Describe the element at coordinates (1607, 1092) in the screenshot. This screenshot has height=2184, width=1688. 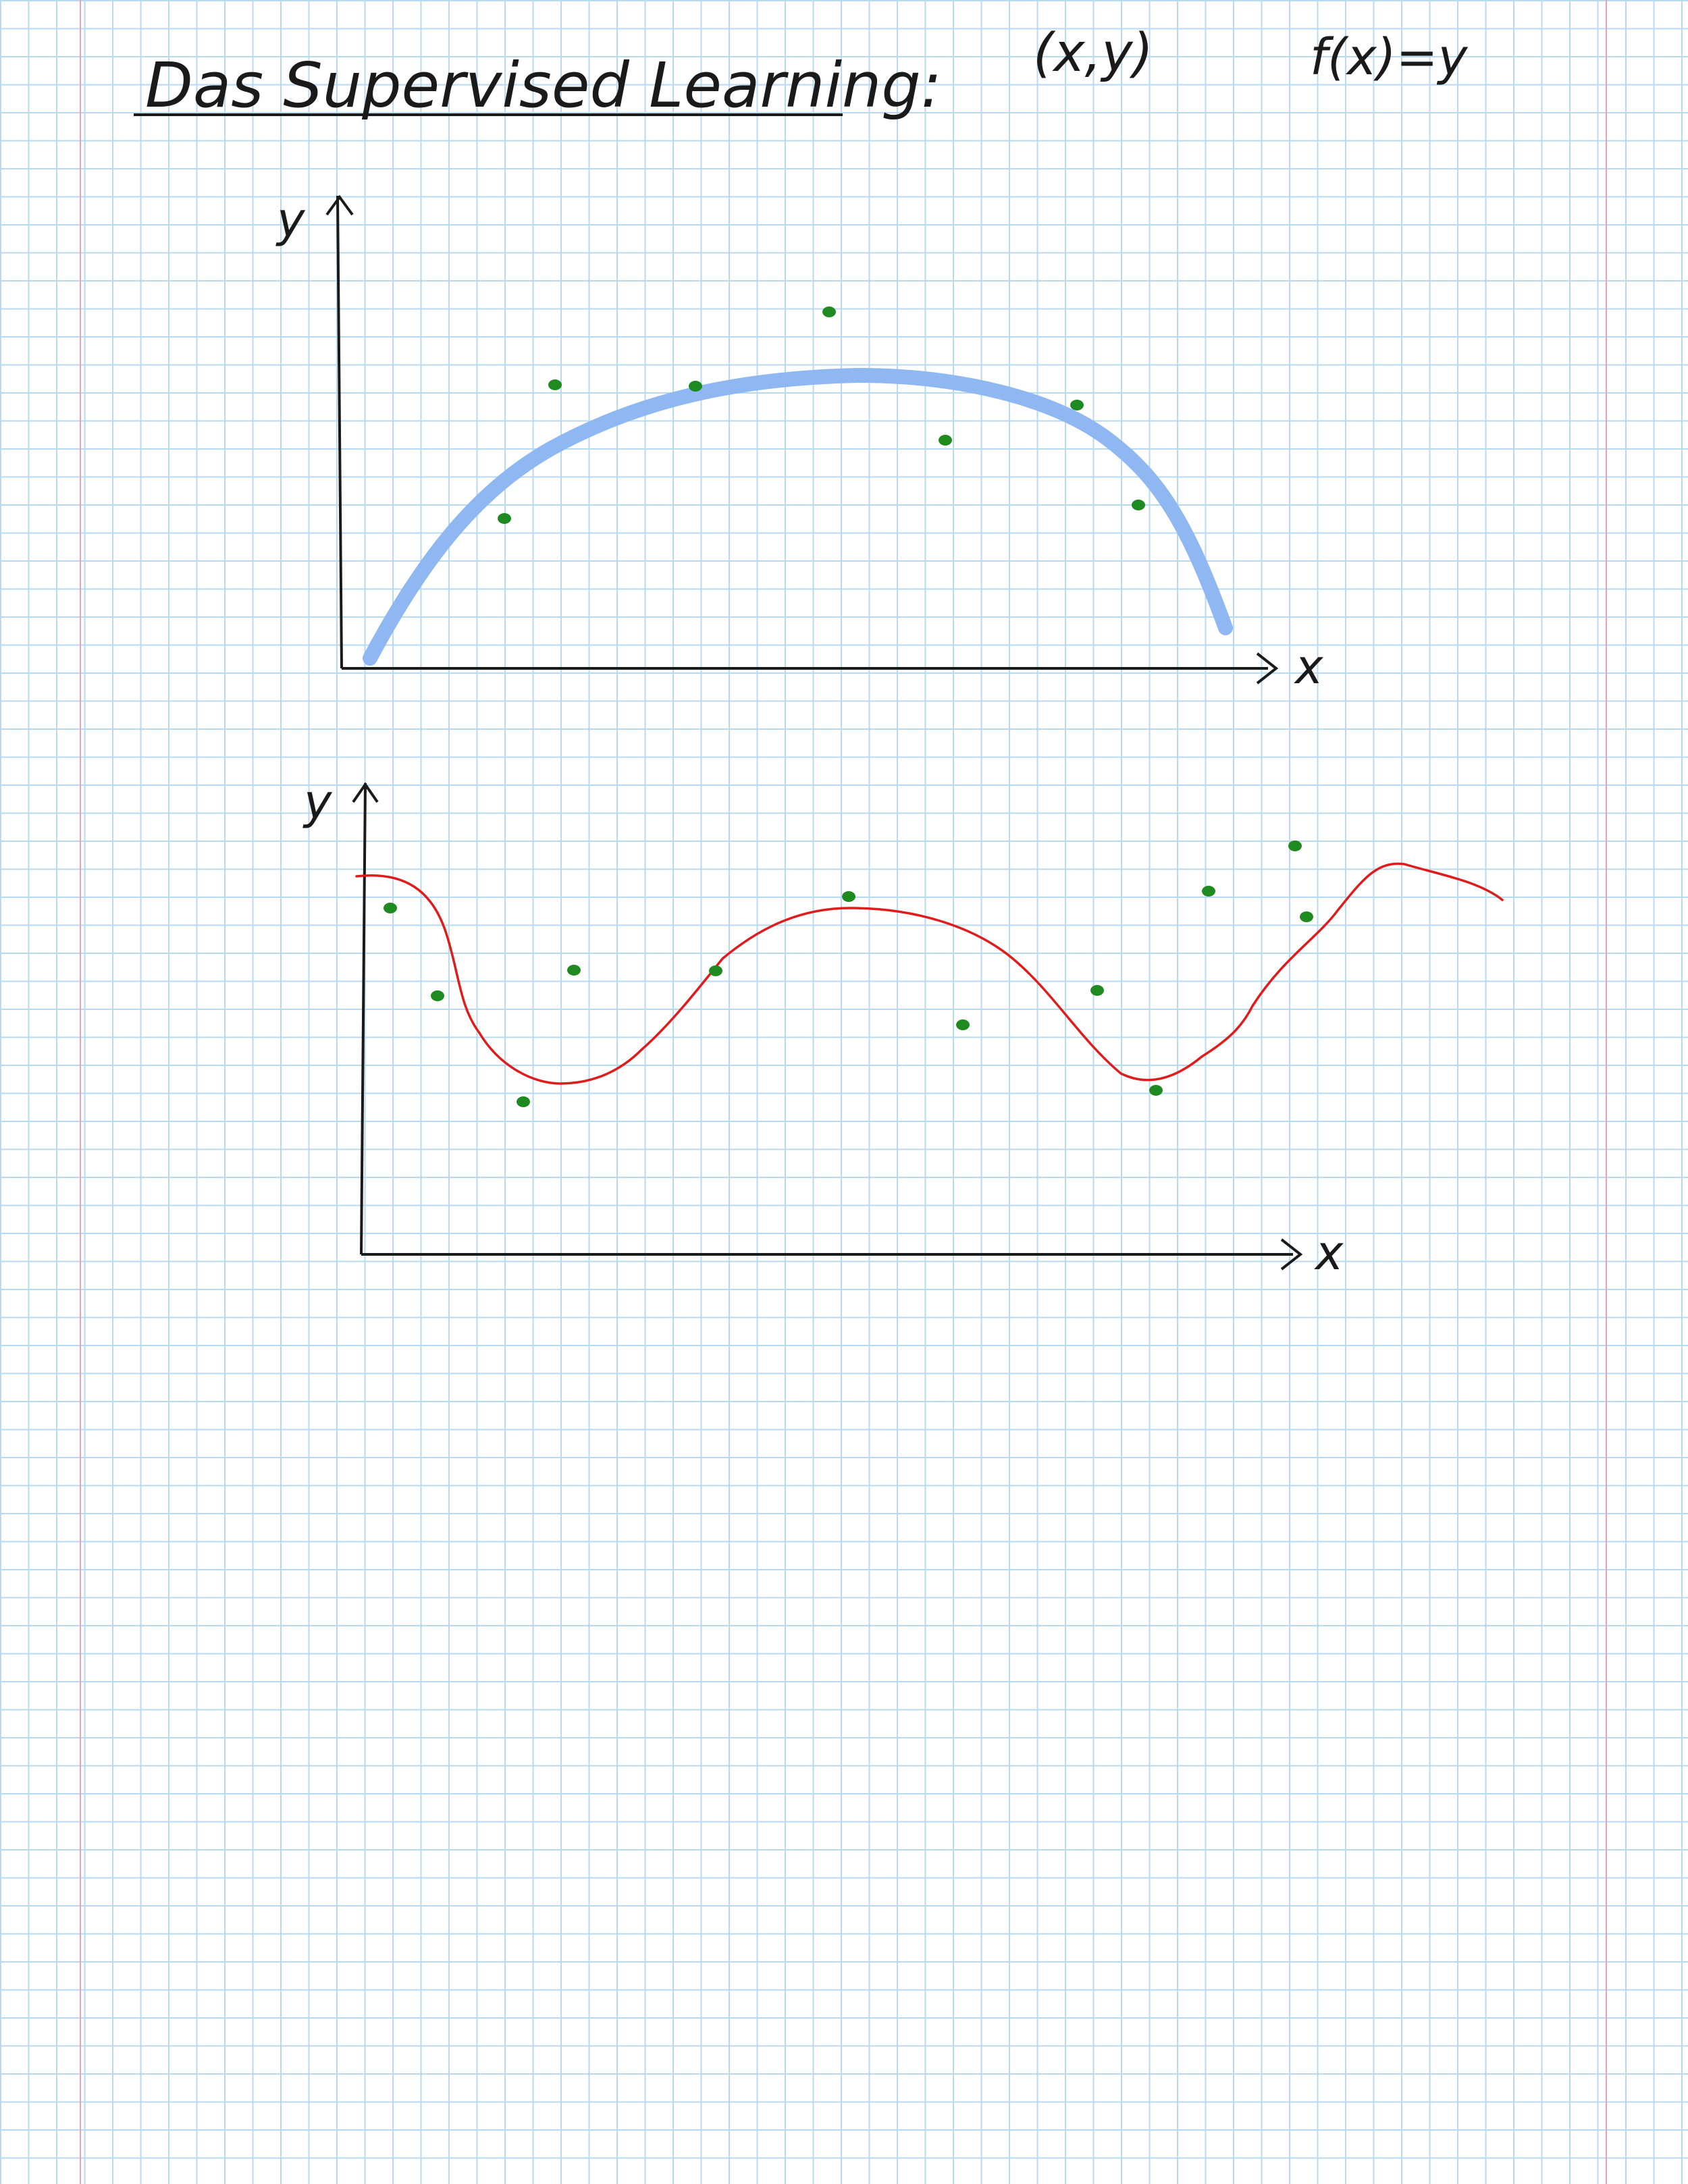
I see `right-margin-line` at that location.